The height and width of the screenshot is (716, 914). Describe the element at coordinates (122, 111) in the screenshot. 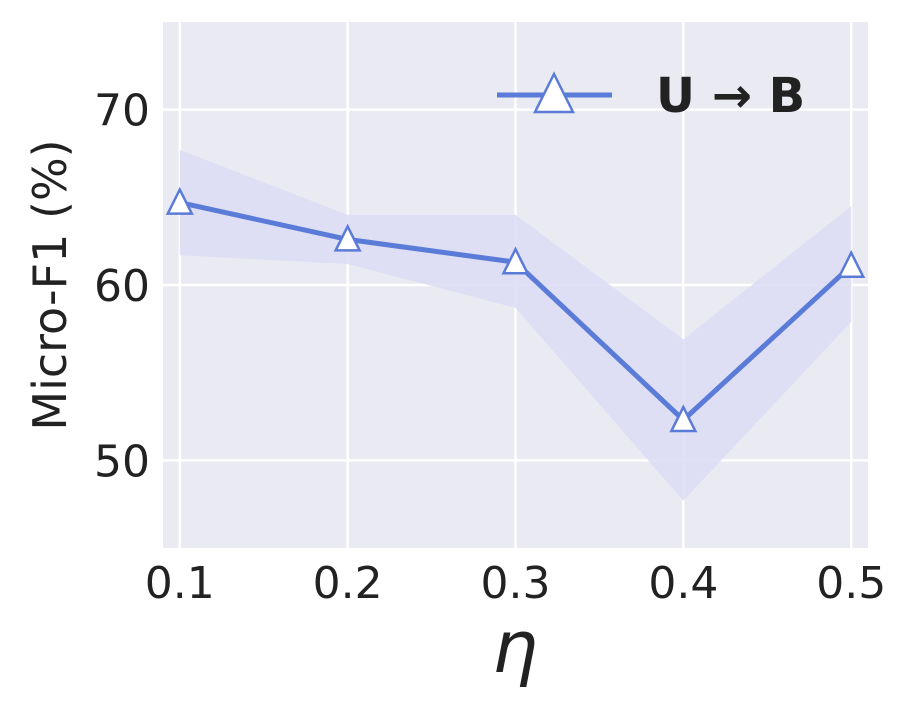

I see `y-tick-label: 70` at that location.